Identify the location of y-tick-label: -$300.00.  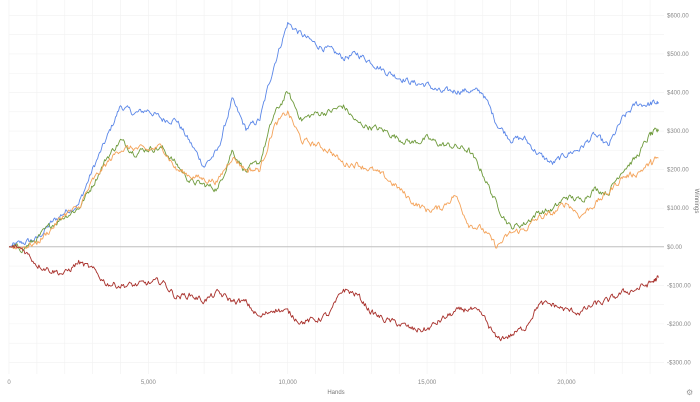
(679, 363).